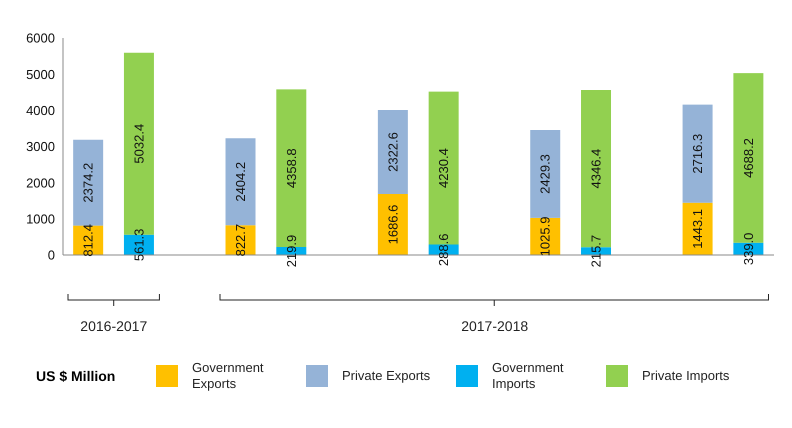 The height and width of the screenshot is (428, 792). I want to click on data-label: 1443.1, so click(698, 229).